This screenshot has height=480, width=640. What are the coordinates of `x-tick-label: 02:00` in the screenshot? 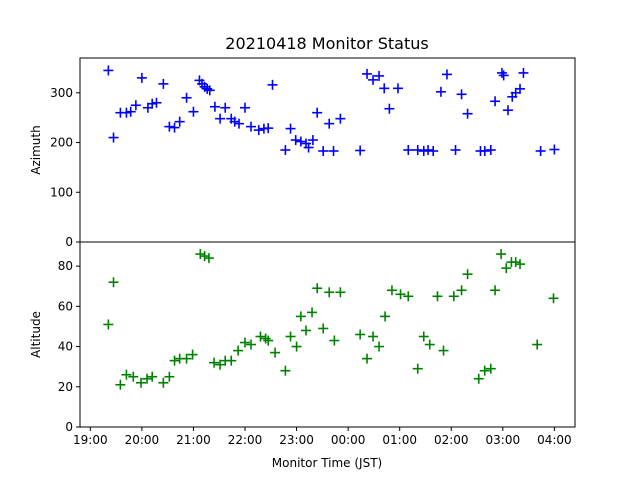 It's located at (451, 440).